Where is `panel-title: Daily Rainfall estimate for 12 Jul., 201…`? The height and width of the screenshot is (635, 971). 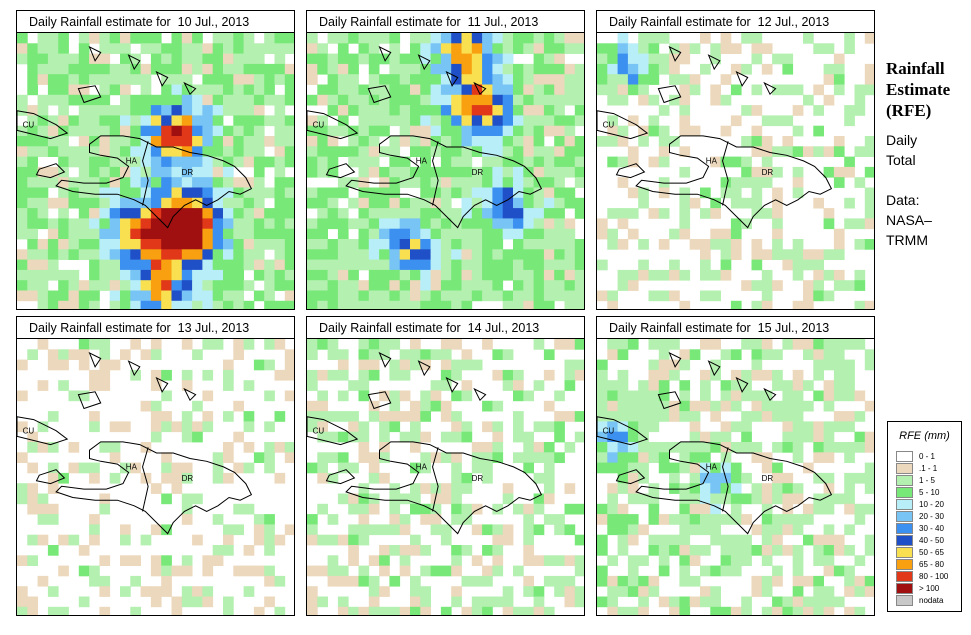 panel-title: Daily Rainfall estimate for 12 Jul., 201… is located at coordinates (735, 21).